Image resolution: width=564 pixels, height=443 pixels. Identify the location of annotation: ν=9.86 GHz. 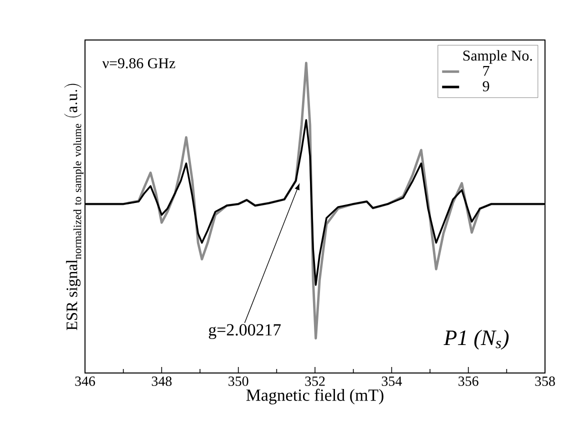
(139, 63).